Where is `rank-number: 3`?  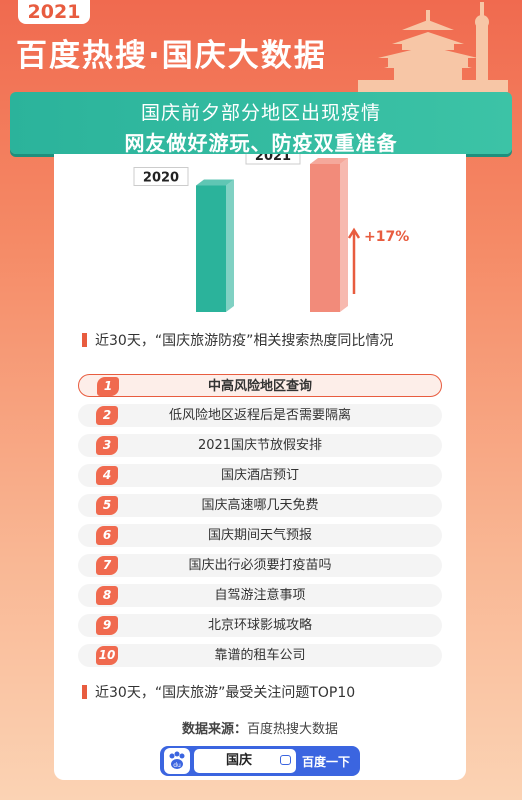 rank-number: 3 is located at coordinates (107, 445).